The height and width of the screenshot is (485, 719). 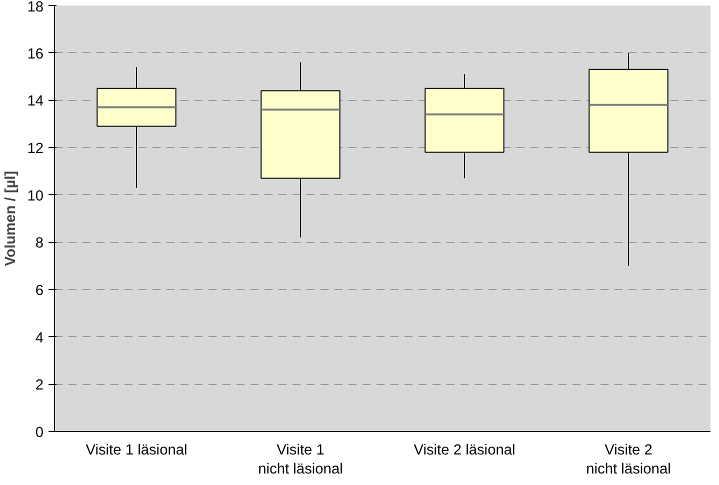 I want to click on y-tick-label: 18, so click(x=35, y=8).